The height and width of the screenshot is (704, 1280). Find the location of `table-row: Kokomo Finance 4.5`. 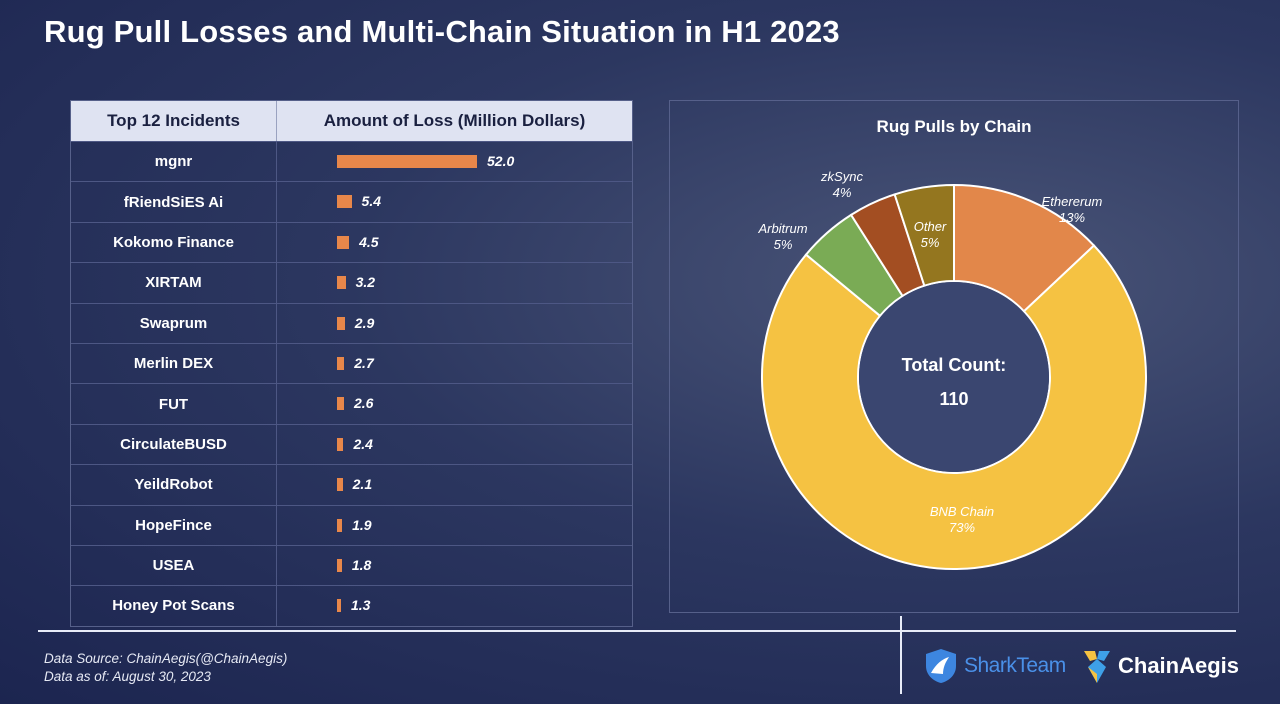

table-row: Kokomo Finance 4.5 is located at coordinates (351, 242).